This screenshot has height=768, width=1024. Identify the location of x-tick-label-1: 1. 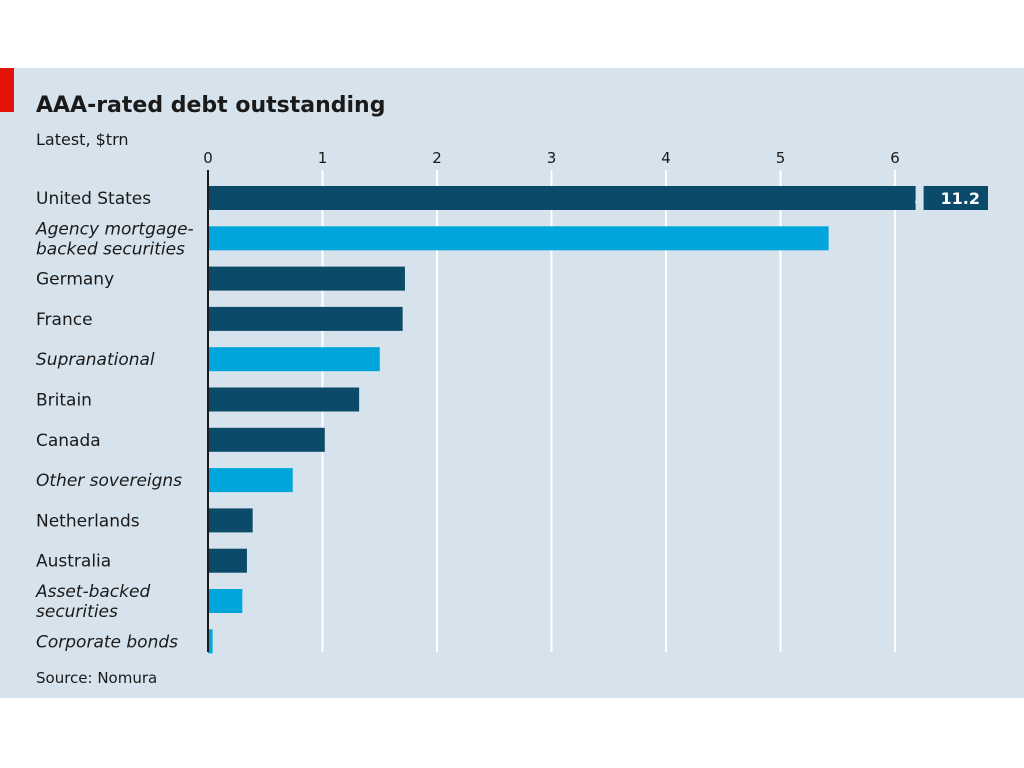
(323, 158).